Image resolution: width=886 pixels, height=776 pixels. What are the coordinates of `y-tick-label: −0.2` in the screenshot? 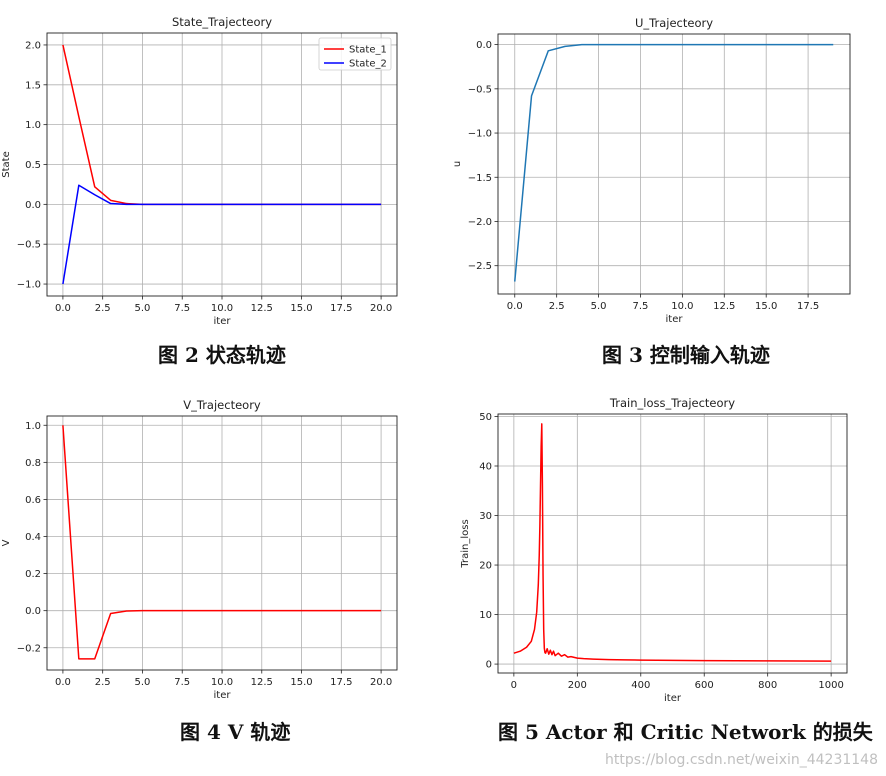 It's located at (29, 648).